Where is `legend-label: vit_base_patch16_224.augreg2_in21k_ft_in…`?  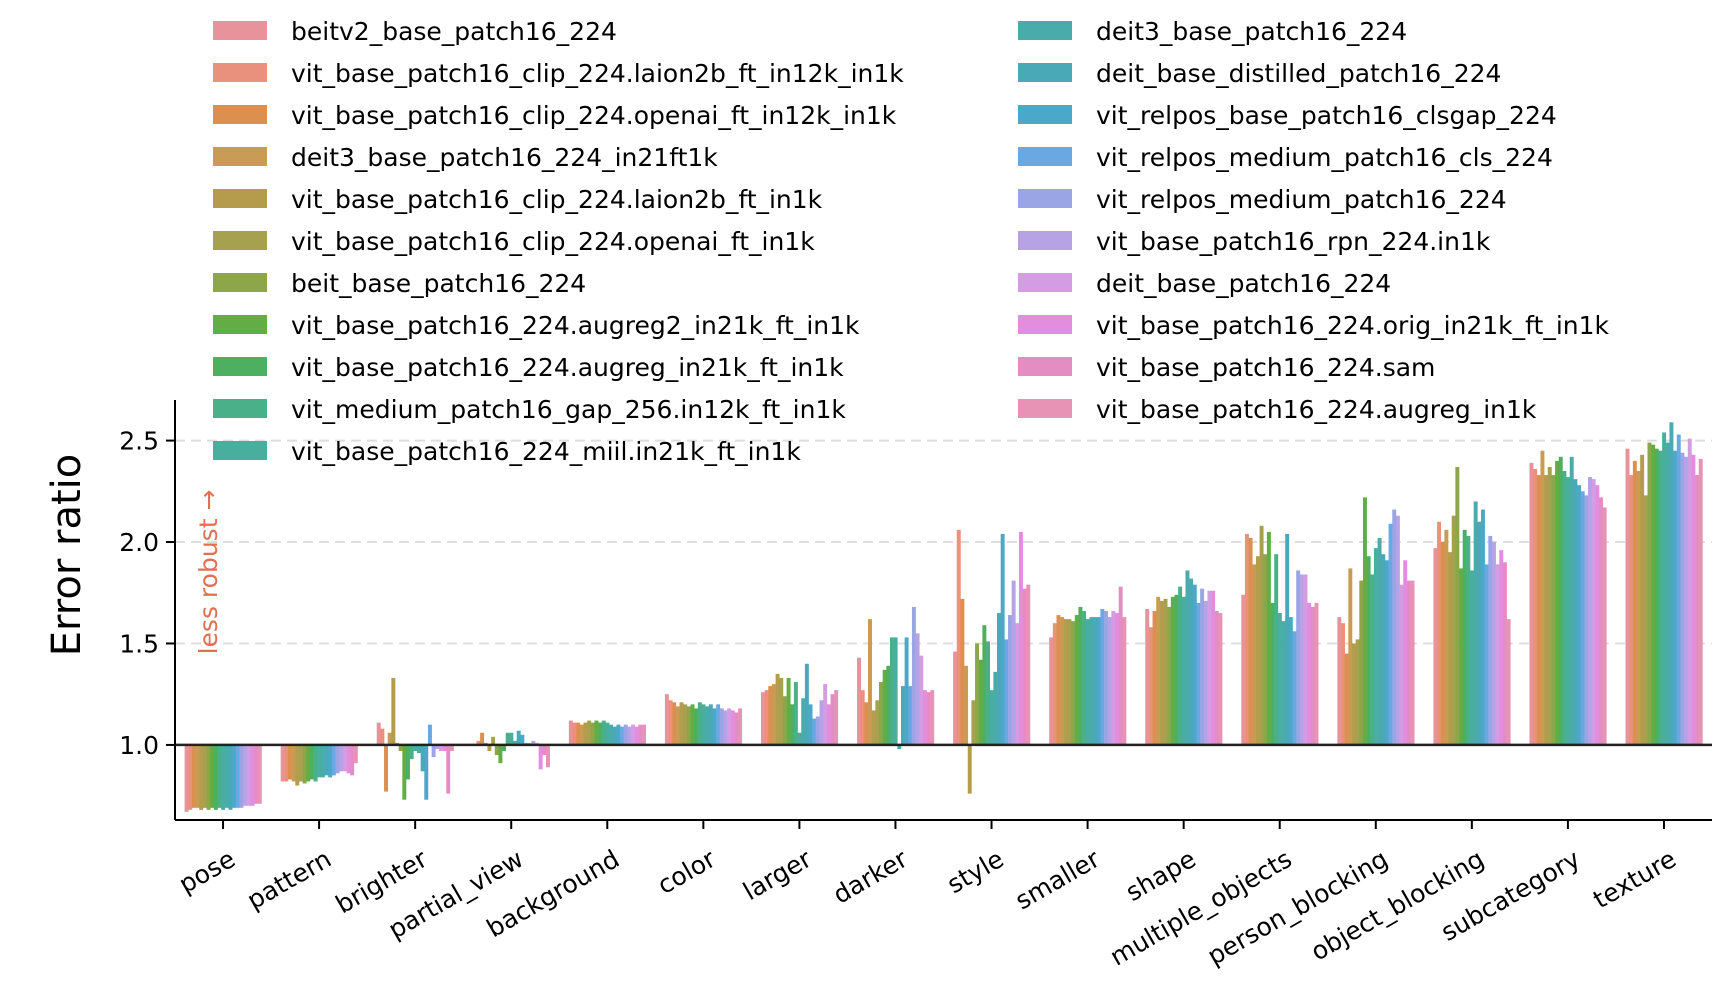
legend-label: vit_base_patch16_224.augreg2_in21k_ft_in… is located at coordinates (575, 325).